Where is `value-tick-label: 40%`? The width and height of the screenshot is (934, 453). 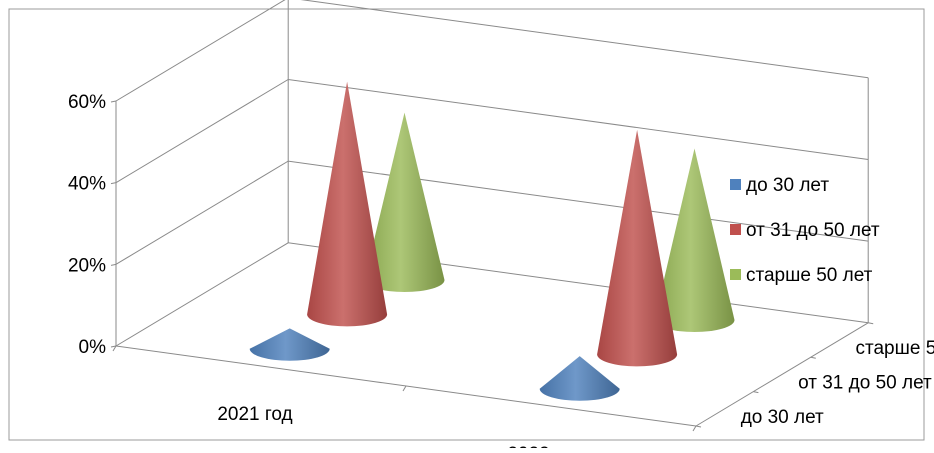 value-tick-label: 40% is located at coordinates (87, 184).